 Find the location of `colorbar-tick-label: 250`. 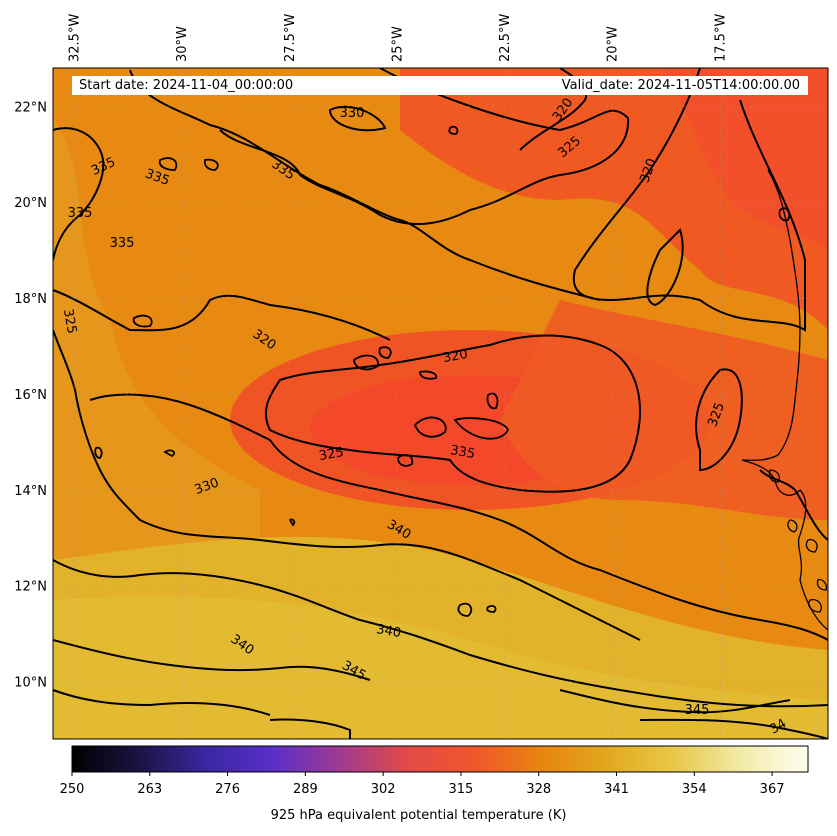

colorbar-tick-label: 250 is located at coordinates (72, 789).